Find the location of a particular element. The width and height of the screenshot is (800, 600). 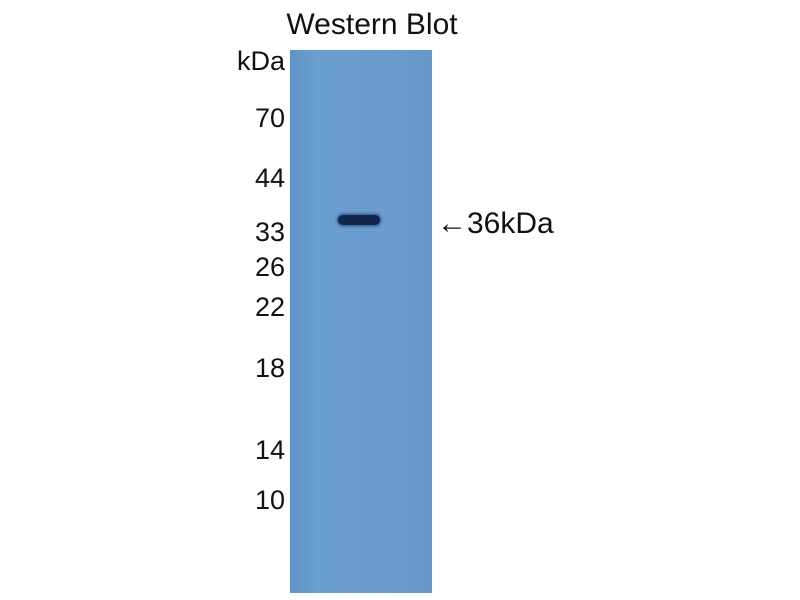

unit-label: kDa is located at coordinates (260, 61).